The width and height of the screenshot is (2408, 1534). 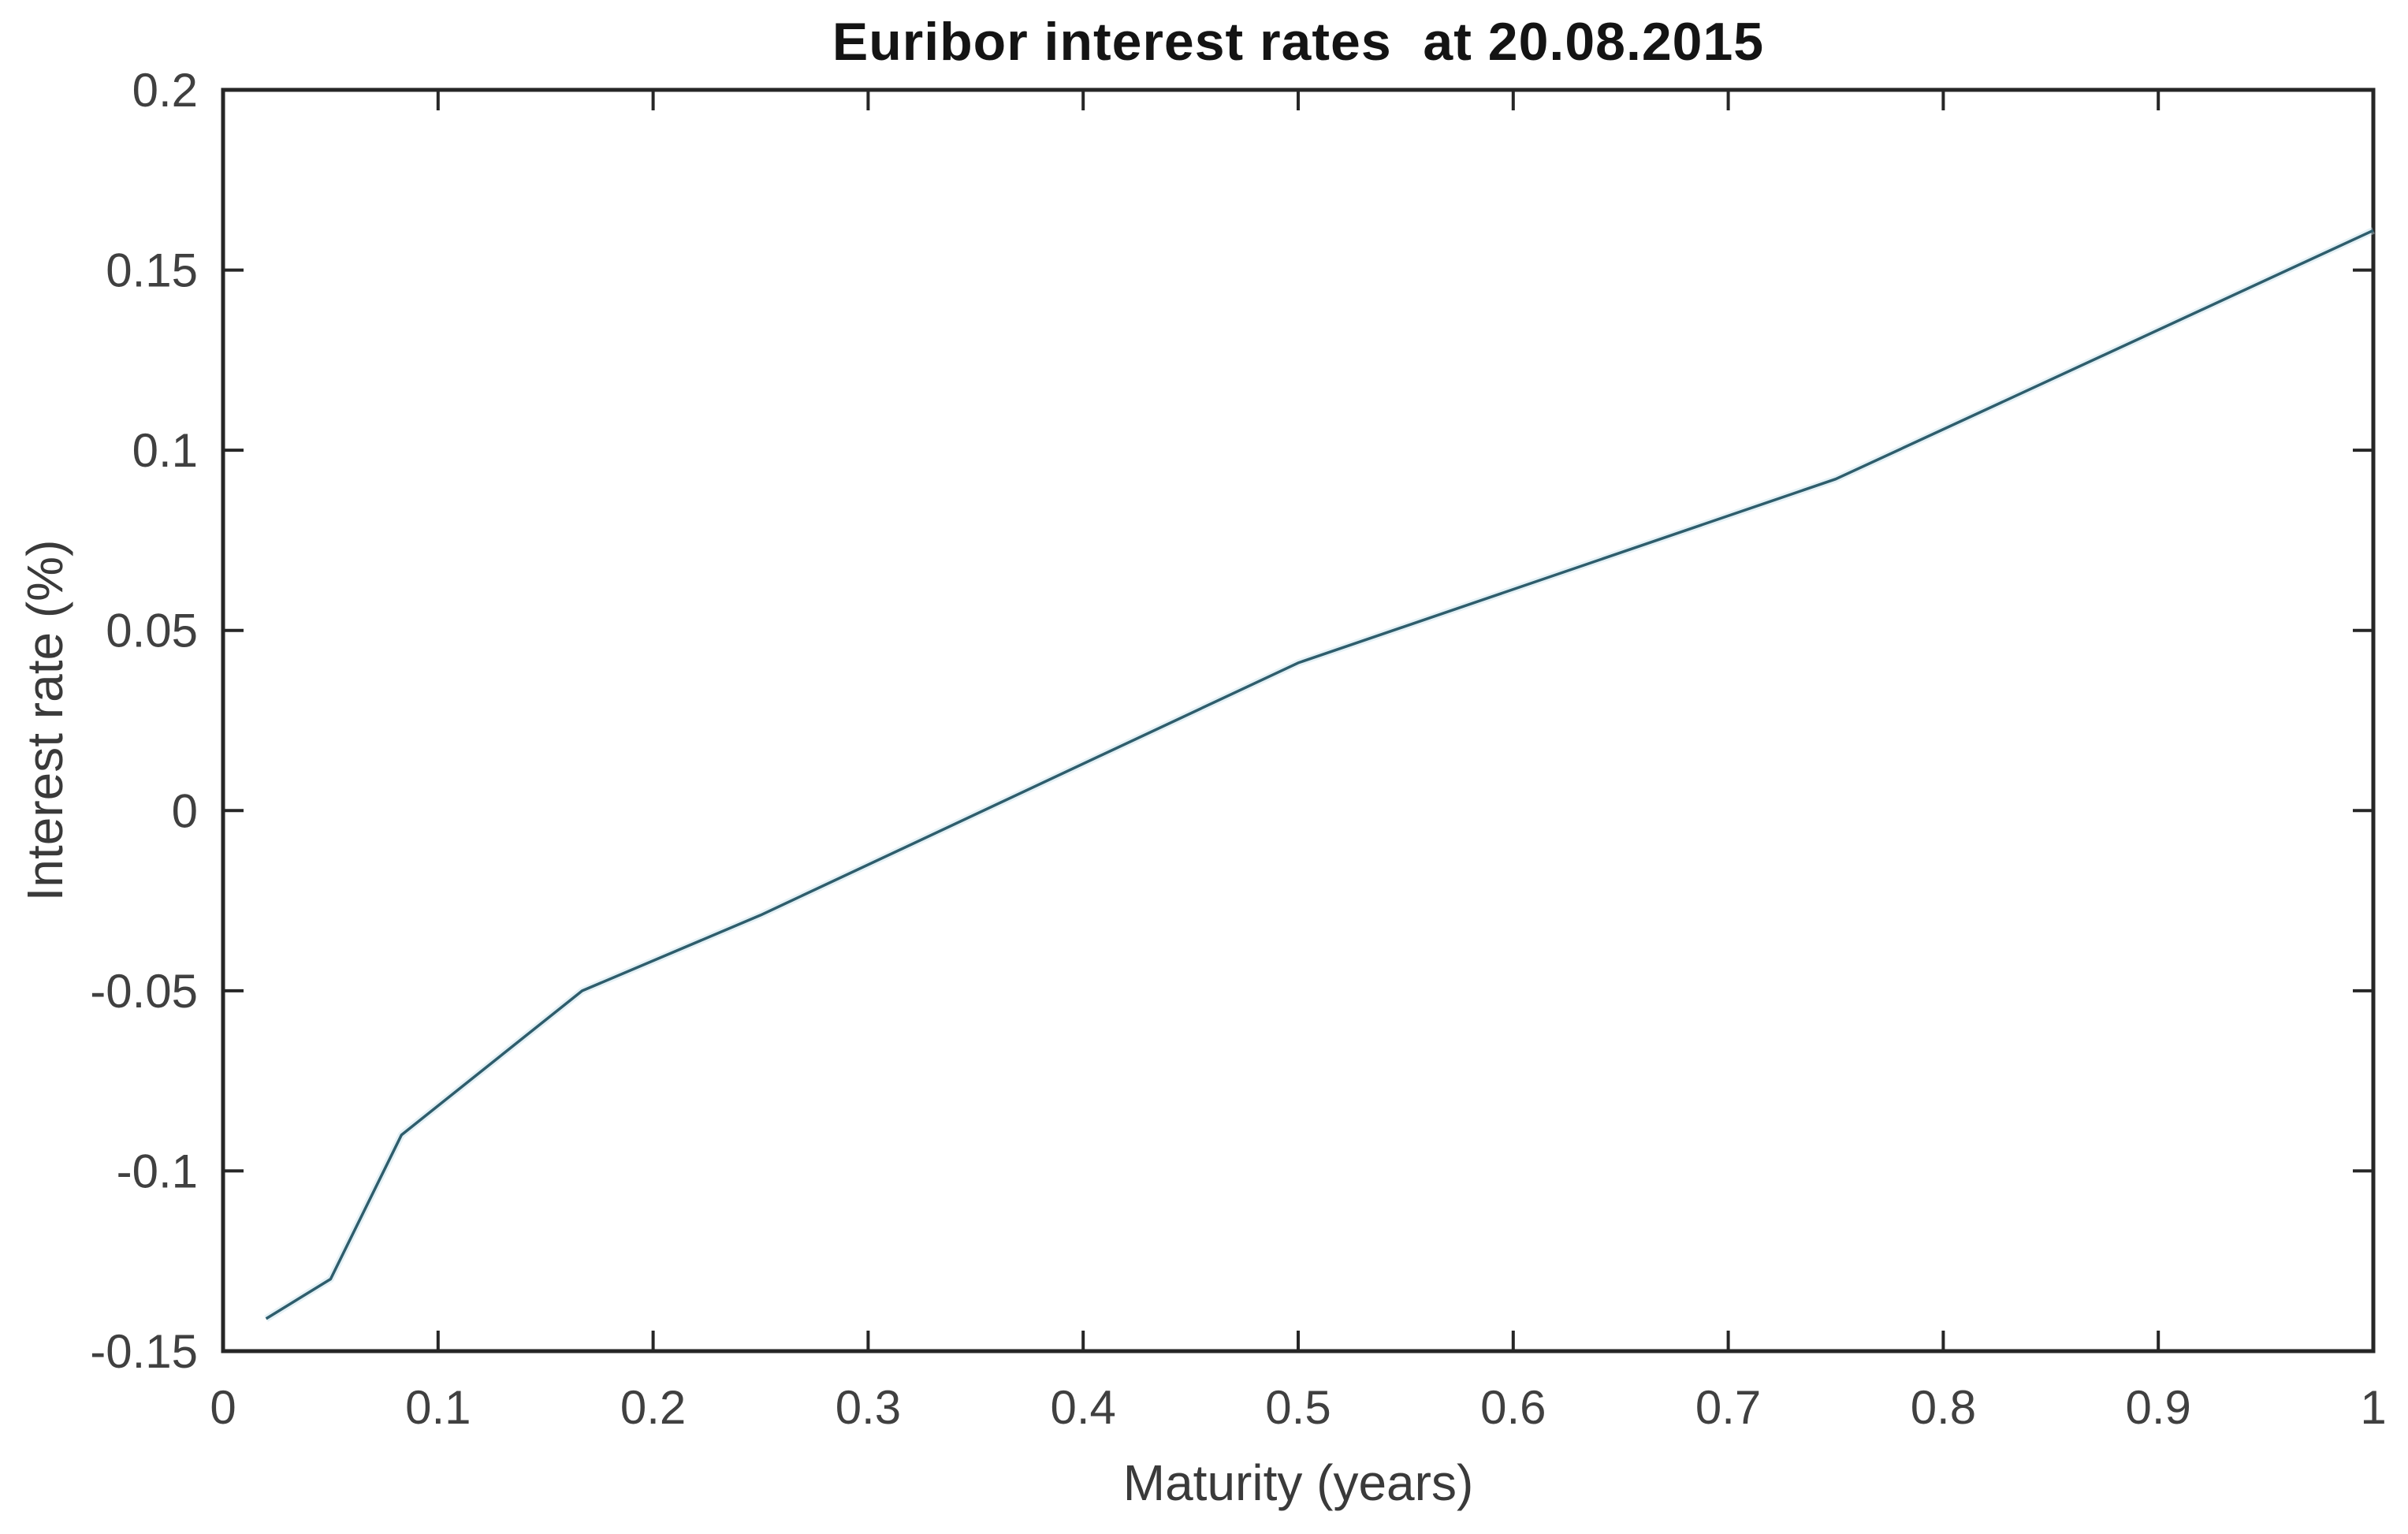 I want to click on chart-title: Euribor interest rates at 20.08.2015, so click(x=1298, y=42).